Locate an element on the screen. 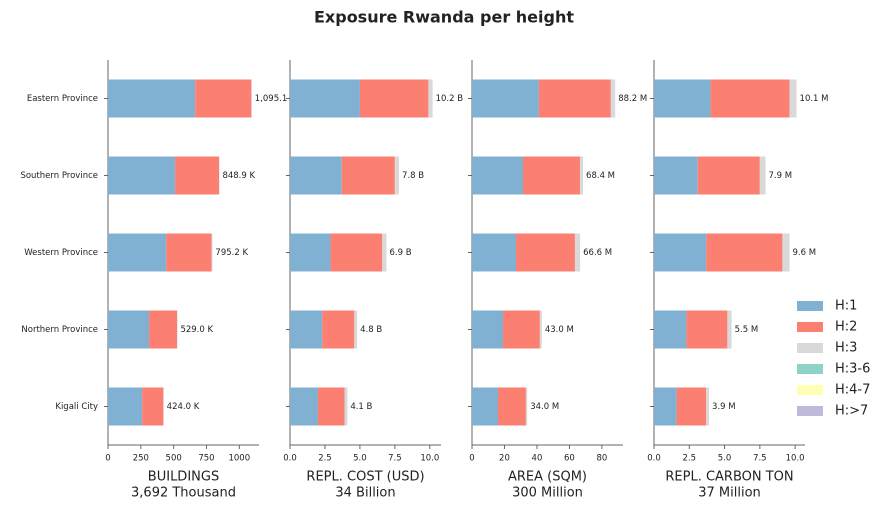  total-label: 7.9 M is located at coordinates (780, 176).